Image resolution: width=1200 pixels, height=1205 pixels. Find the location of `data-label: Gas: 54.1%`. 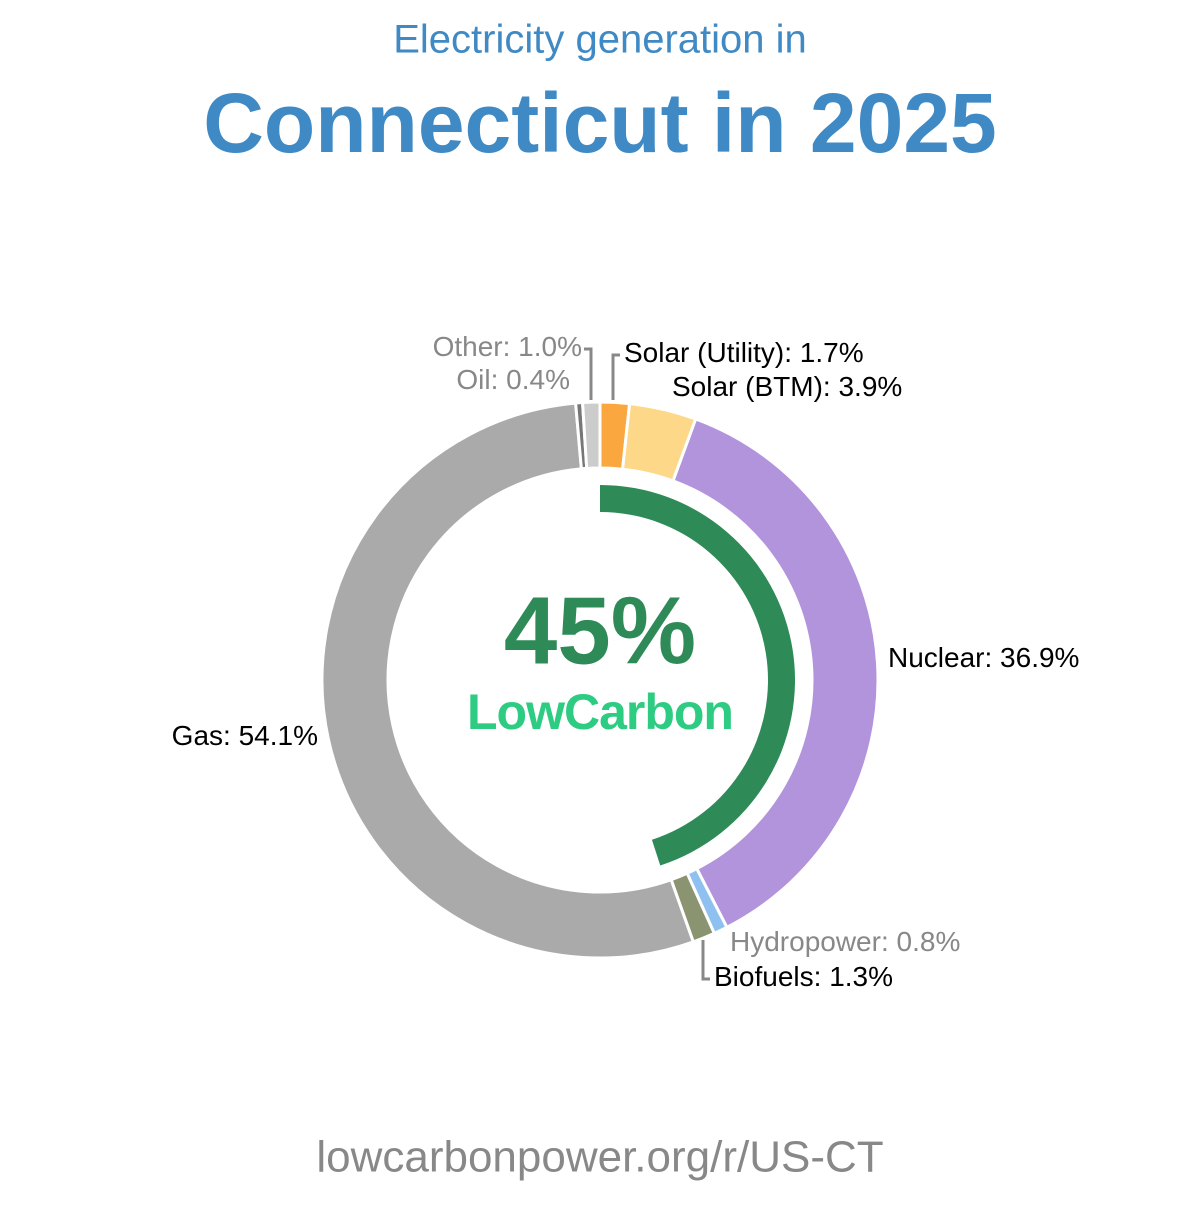

data-label: Gas: 54.1% is located at coordinates (245, 735).